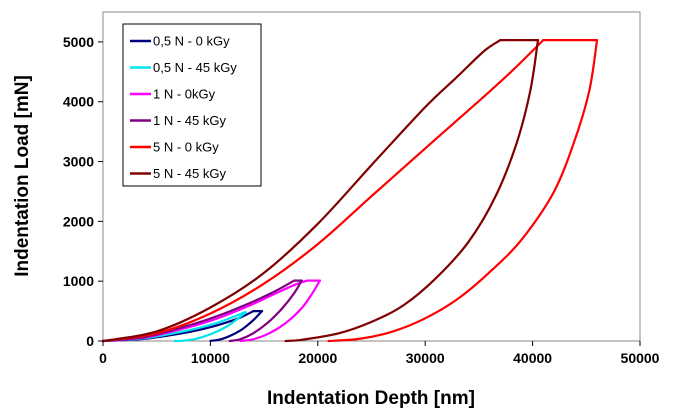 The image size is (682, 410). I want to click on legend-label: 5 N - 0 kGy, so click(186, 147).